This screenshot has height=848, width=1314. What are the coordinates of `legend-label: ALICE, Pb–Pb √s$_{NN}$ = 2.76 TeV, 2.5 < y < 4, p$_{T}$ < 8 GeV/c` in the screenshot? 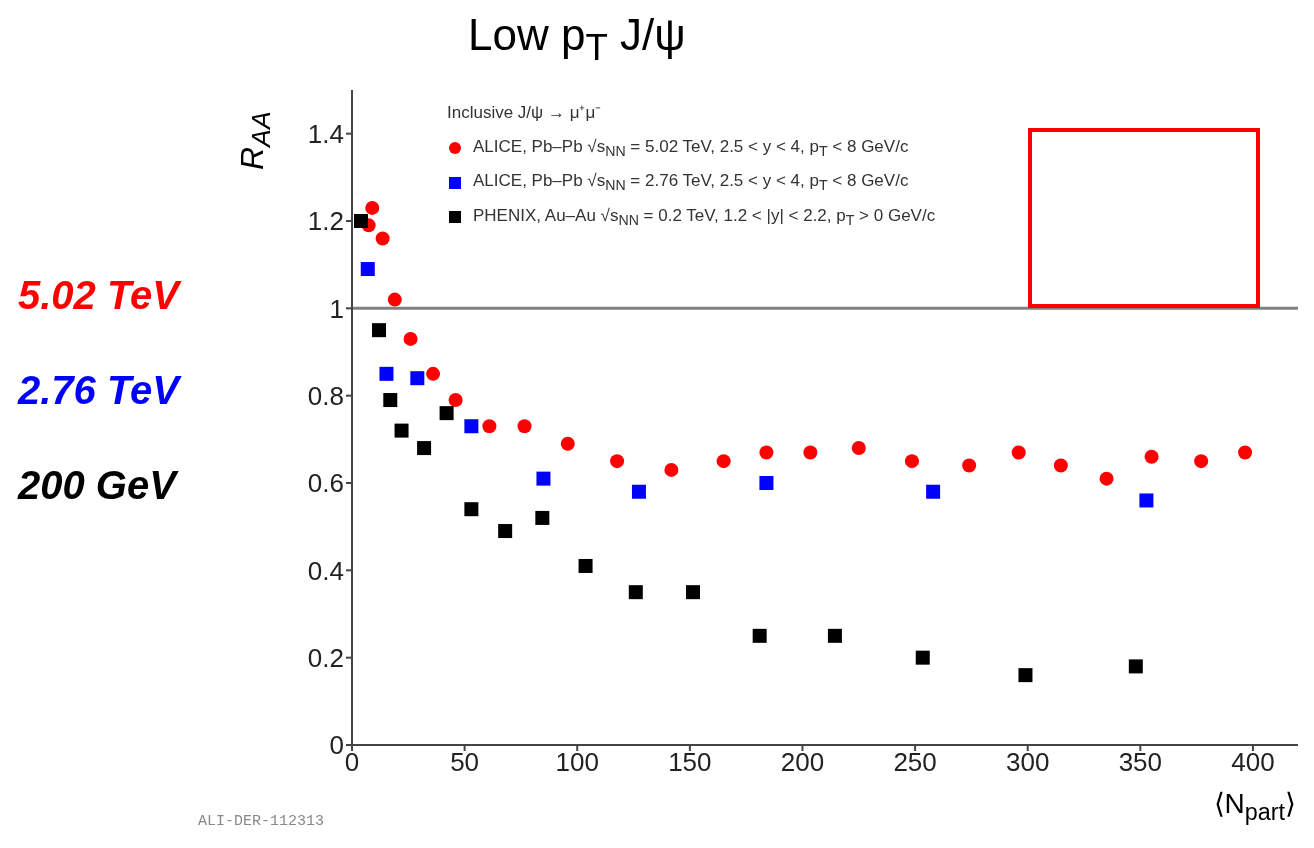 It's located at (691, 182).